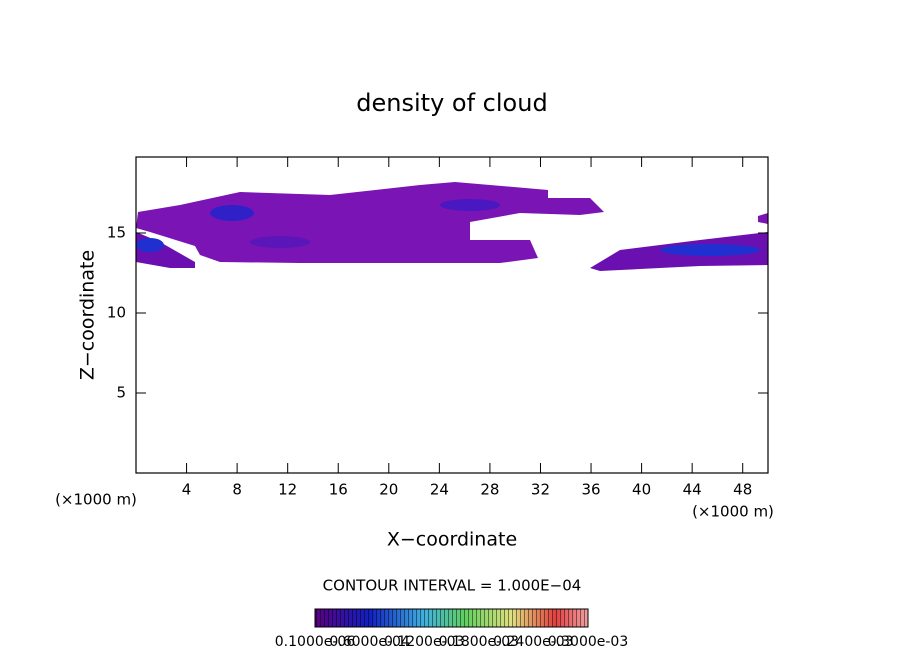 The height and width of the screenshot is (658, 904). I want to click on x-tick-label: 8, so click(237, 490).